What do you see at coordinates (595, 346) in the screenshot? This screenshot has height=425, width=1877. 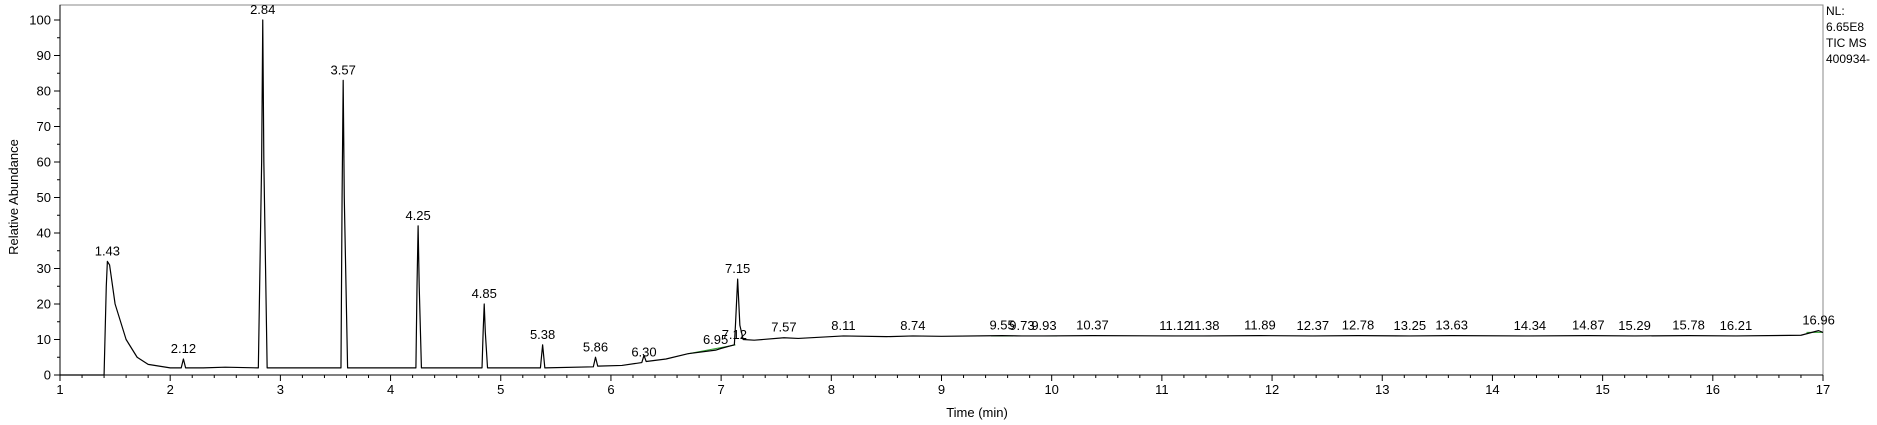 I see `peak-label: 5.86` at bounding box center [595, 346].